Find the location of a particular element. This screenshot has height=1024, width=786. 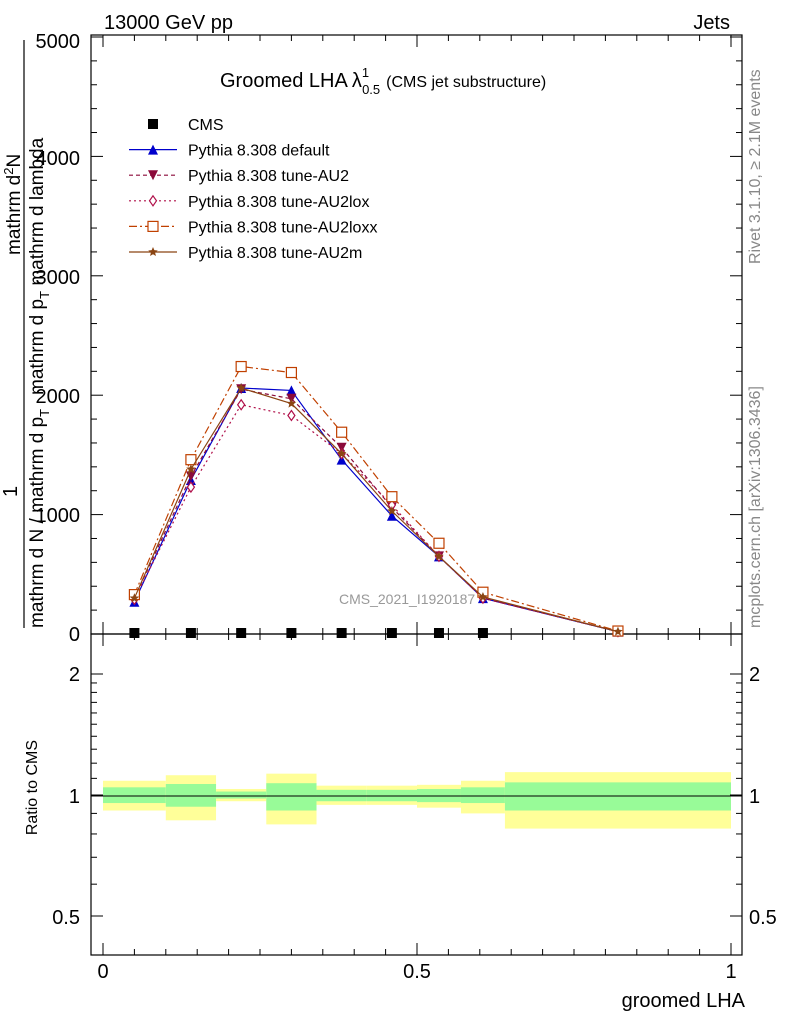

ratio-y-axis-title: Ratio to CMS is located at coordinates (32, 787).